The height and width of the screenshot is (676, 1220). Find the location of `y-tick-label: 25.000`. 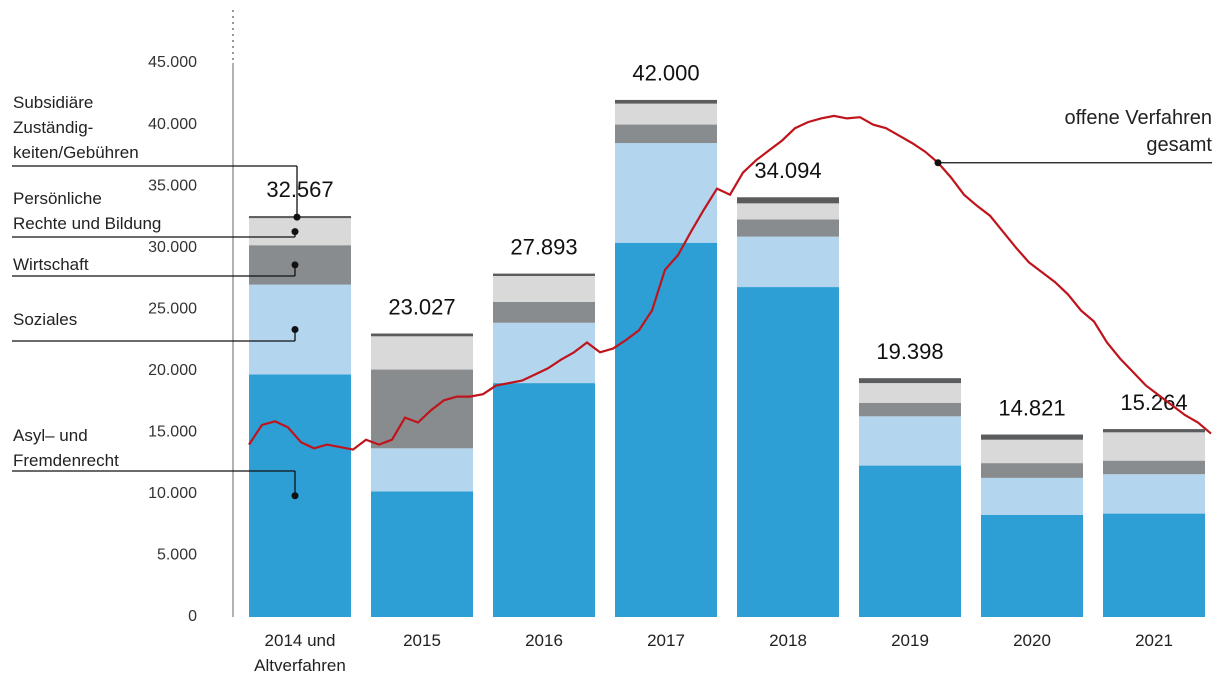

y-tick-label: 25.000 is located at coordinates (172, 308).